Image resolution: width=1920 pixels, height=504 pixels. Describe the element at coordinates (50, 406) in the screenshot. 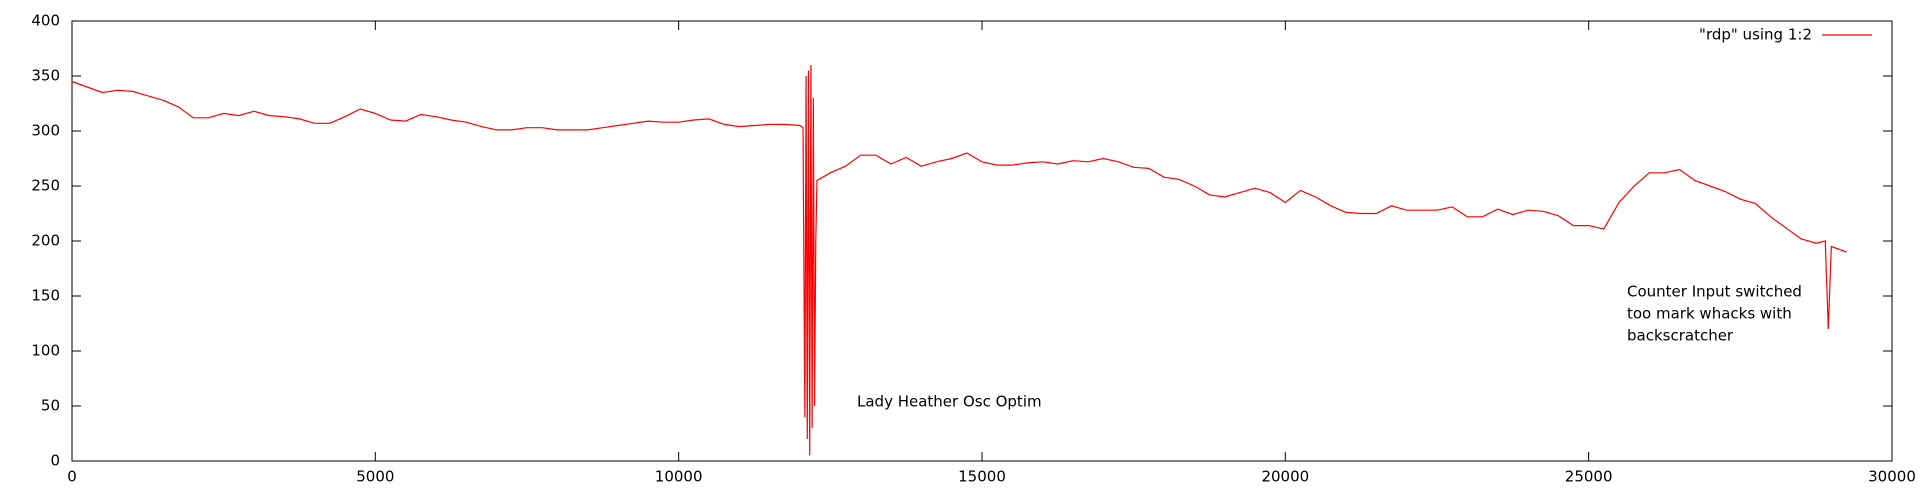

I see `y-tick-label: 50` at that location.